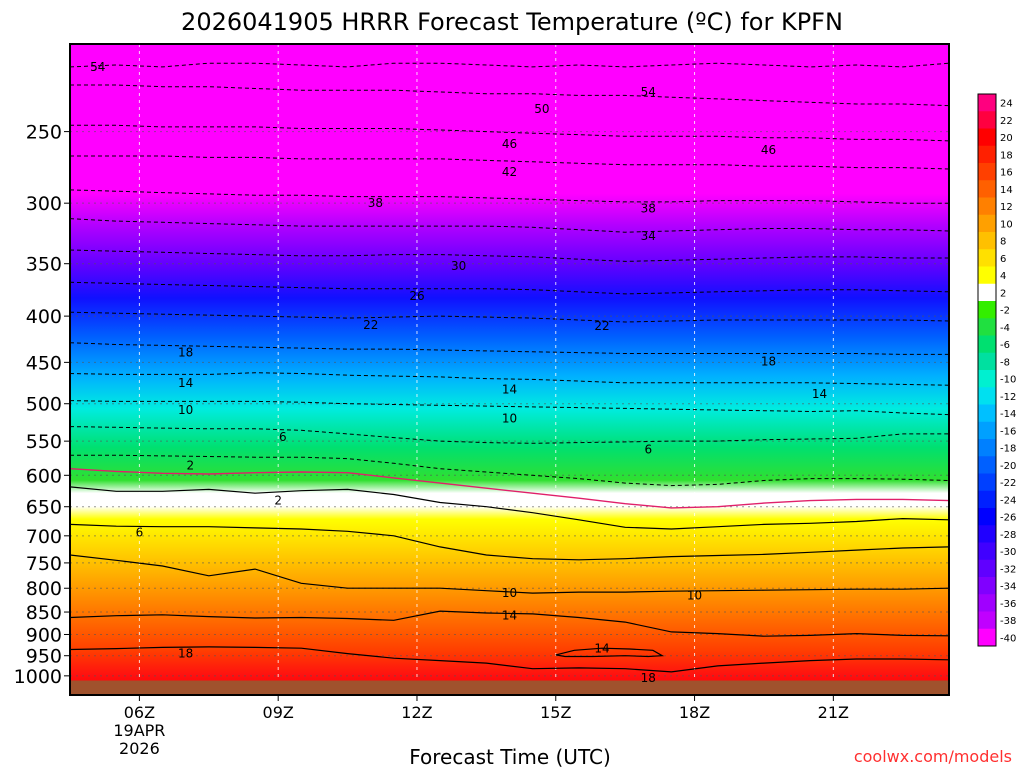 The height and width of the screenshot is (773, 1024). I want to click on colorbar-label: 16, so click(1006, 173).